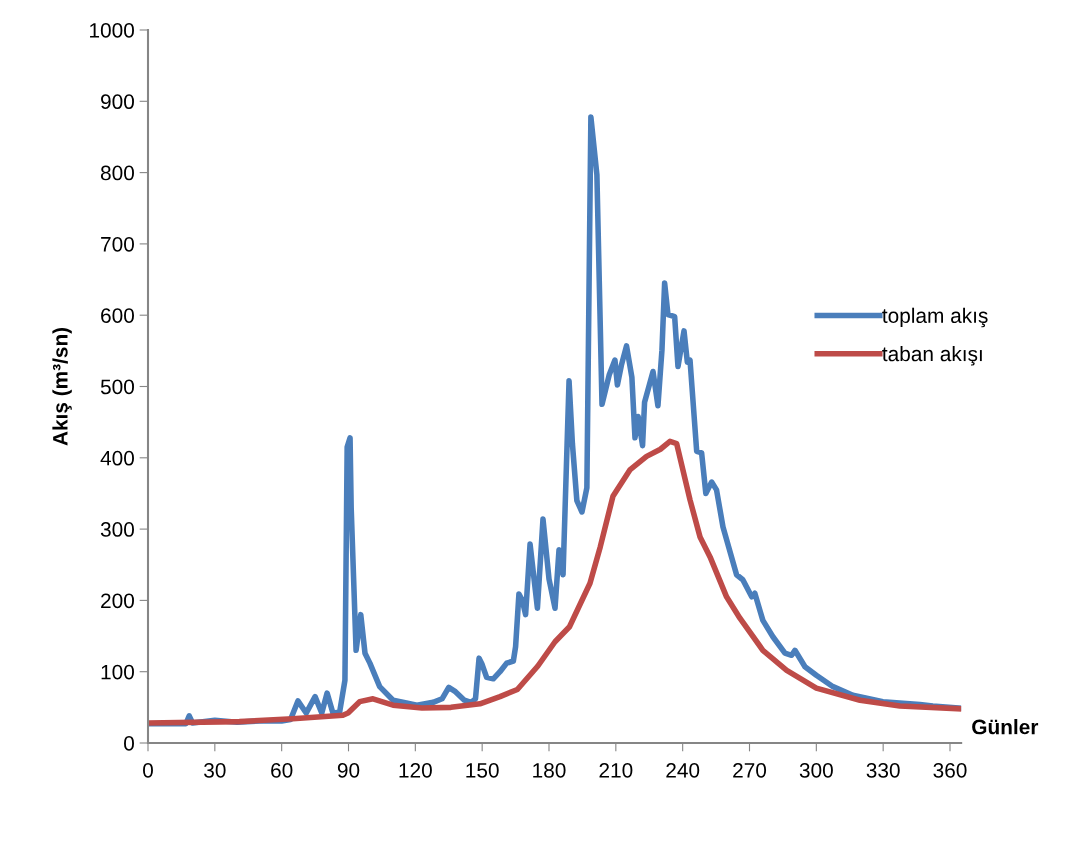 Image resolution: width=1074 pixels, height=846 pixels. Describe the element at coordinates (750, 770) in the screenshot. I see `x-tick-label: 270` at that location.